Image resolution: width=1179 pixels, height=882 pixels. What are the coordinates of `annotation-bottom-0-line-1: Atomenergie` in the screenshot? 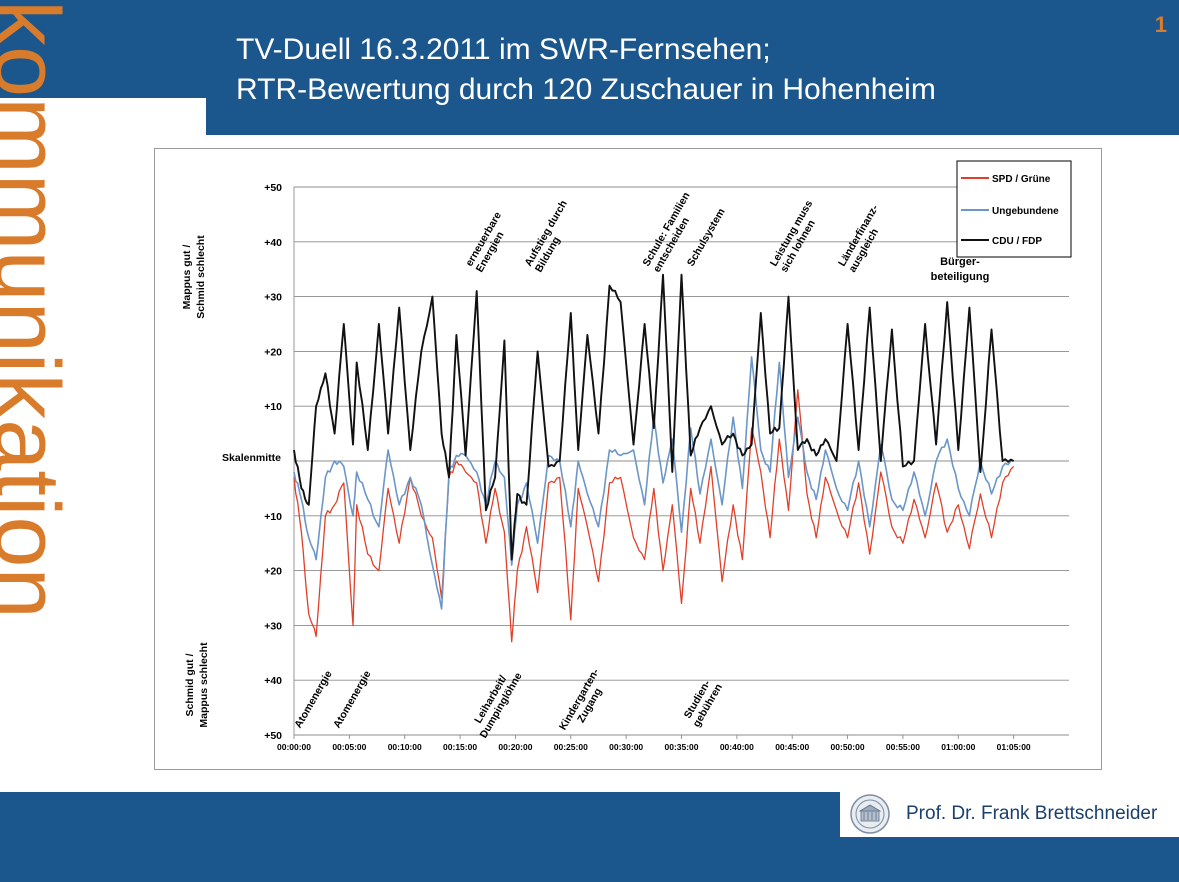 It's located at (313, 700).